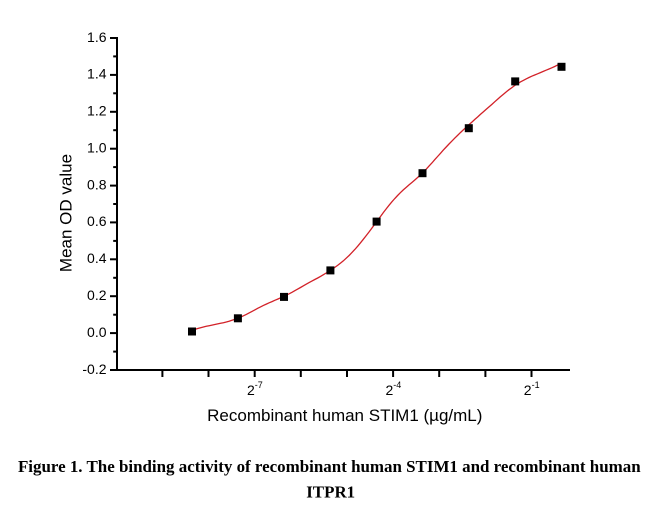  I want to click on svg-text: 1.0, so click(97, 148).